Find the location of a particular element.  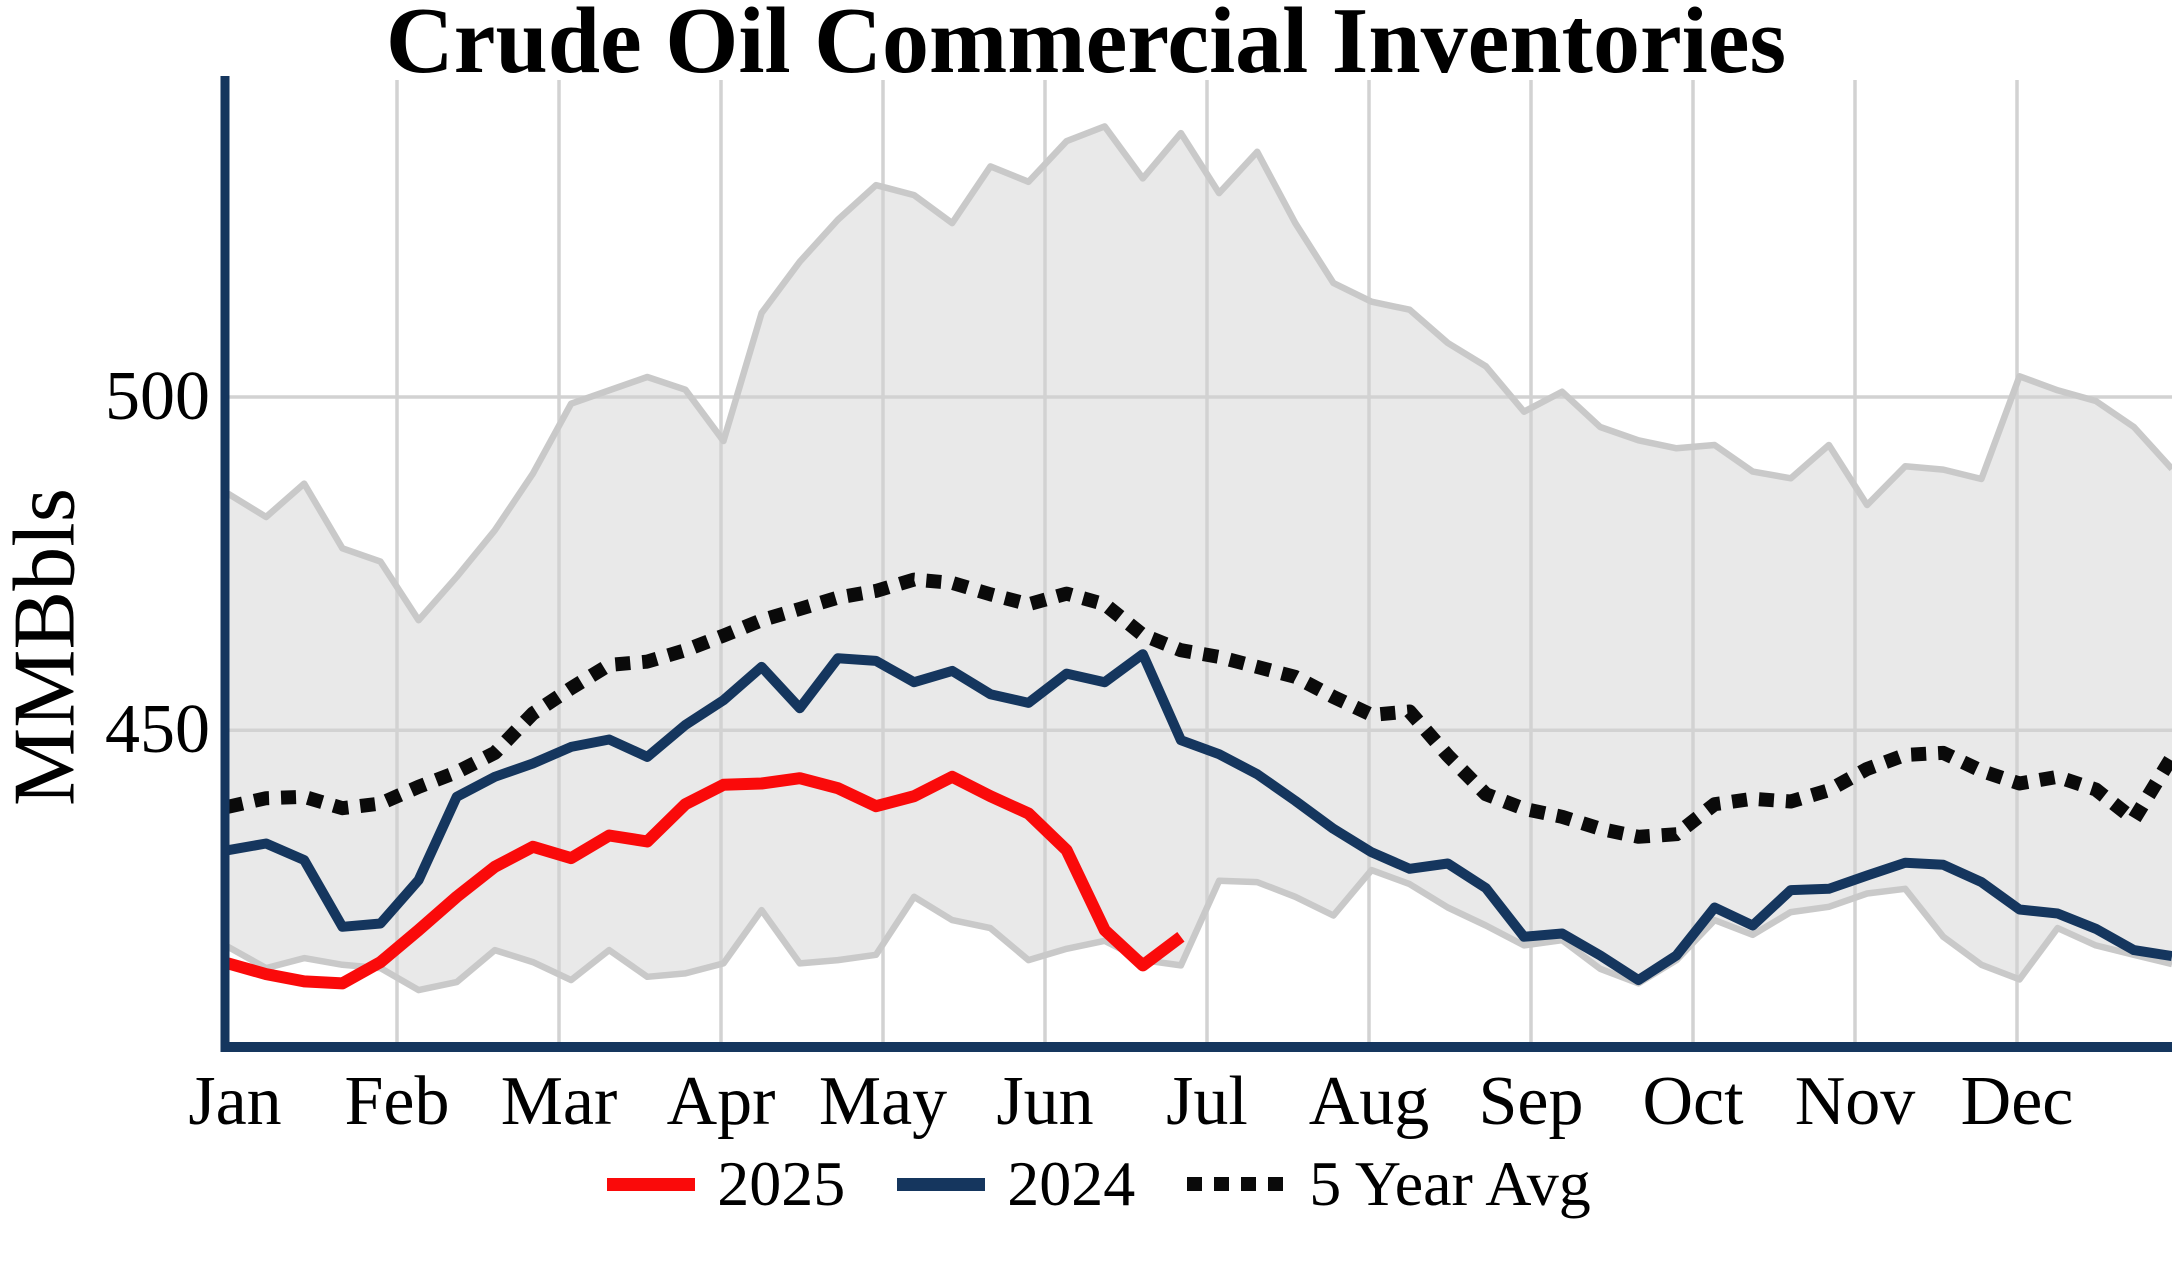

x-tick-label-jun: Jun is located at coordinates (1045, 1101).